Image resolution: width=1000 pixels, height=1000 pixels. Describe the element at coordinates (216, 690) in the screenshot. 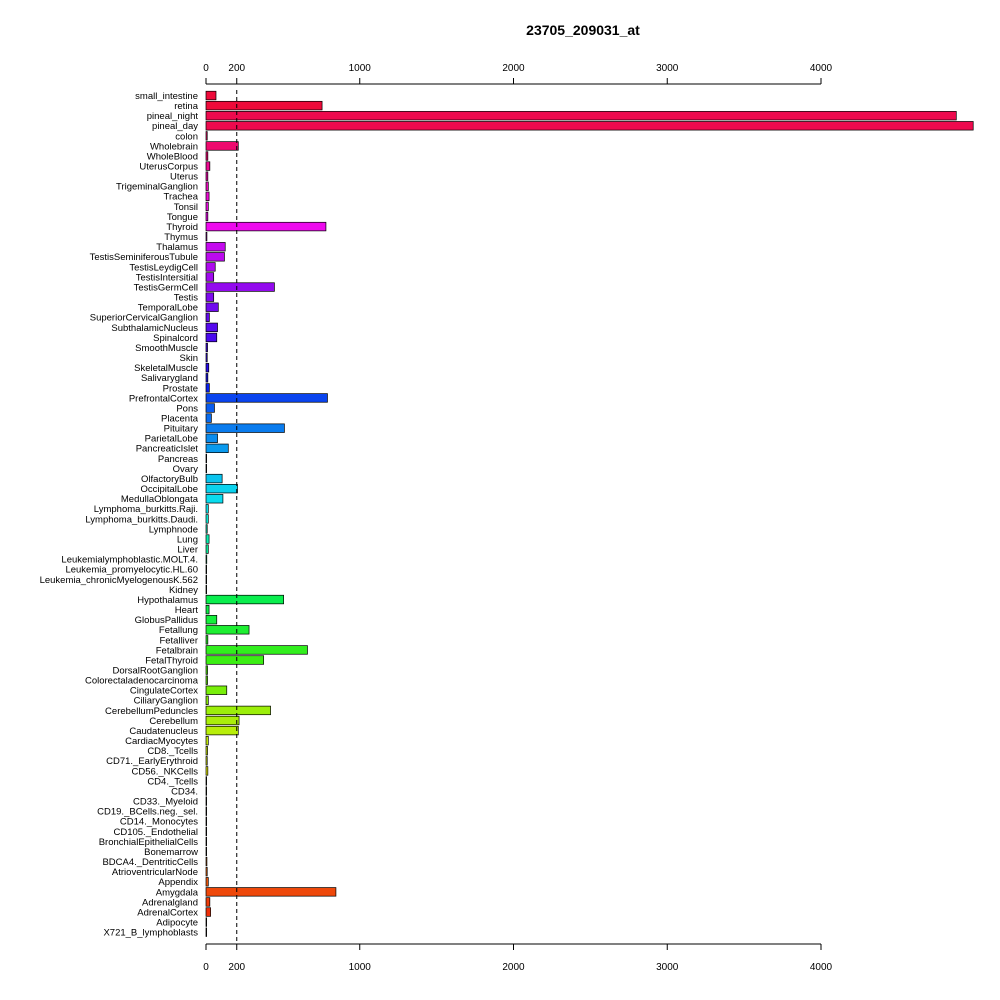

I see `bar-CingulateCortex` at that location.